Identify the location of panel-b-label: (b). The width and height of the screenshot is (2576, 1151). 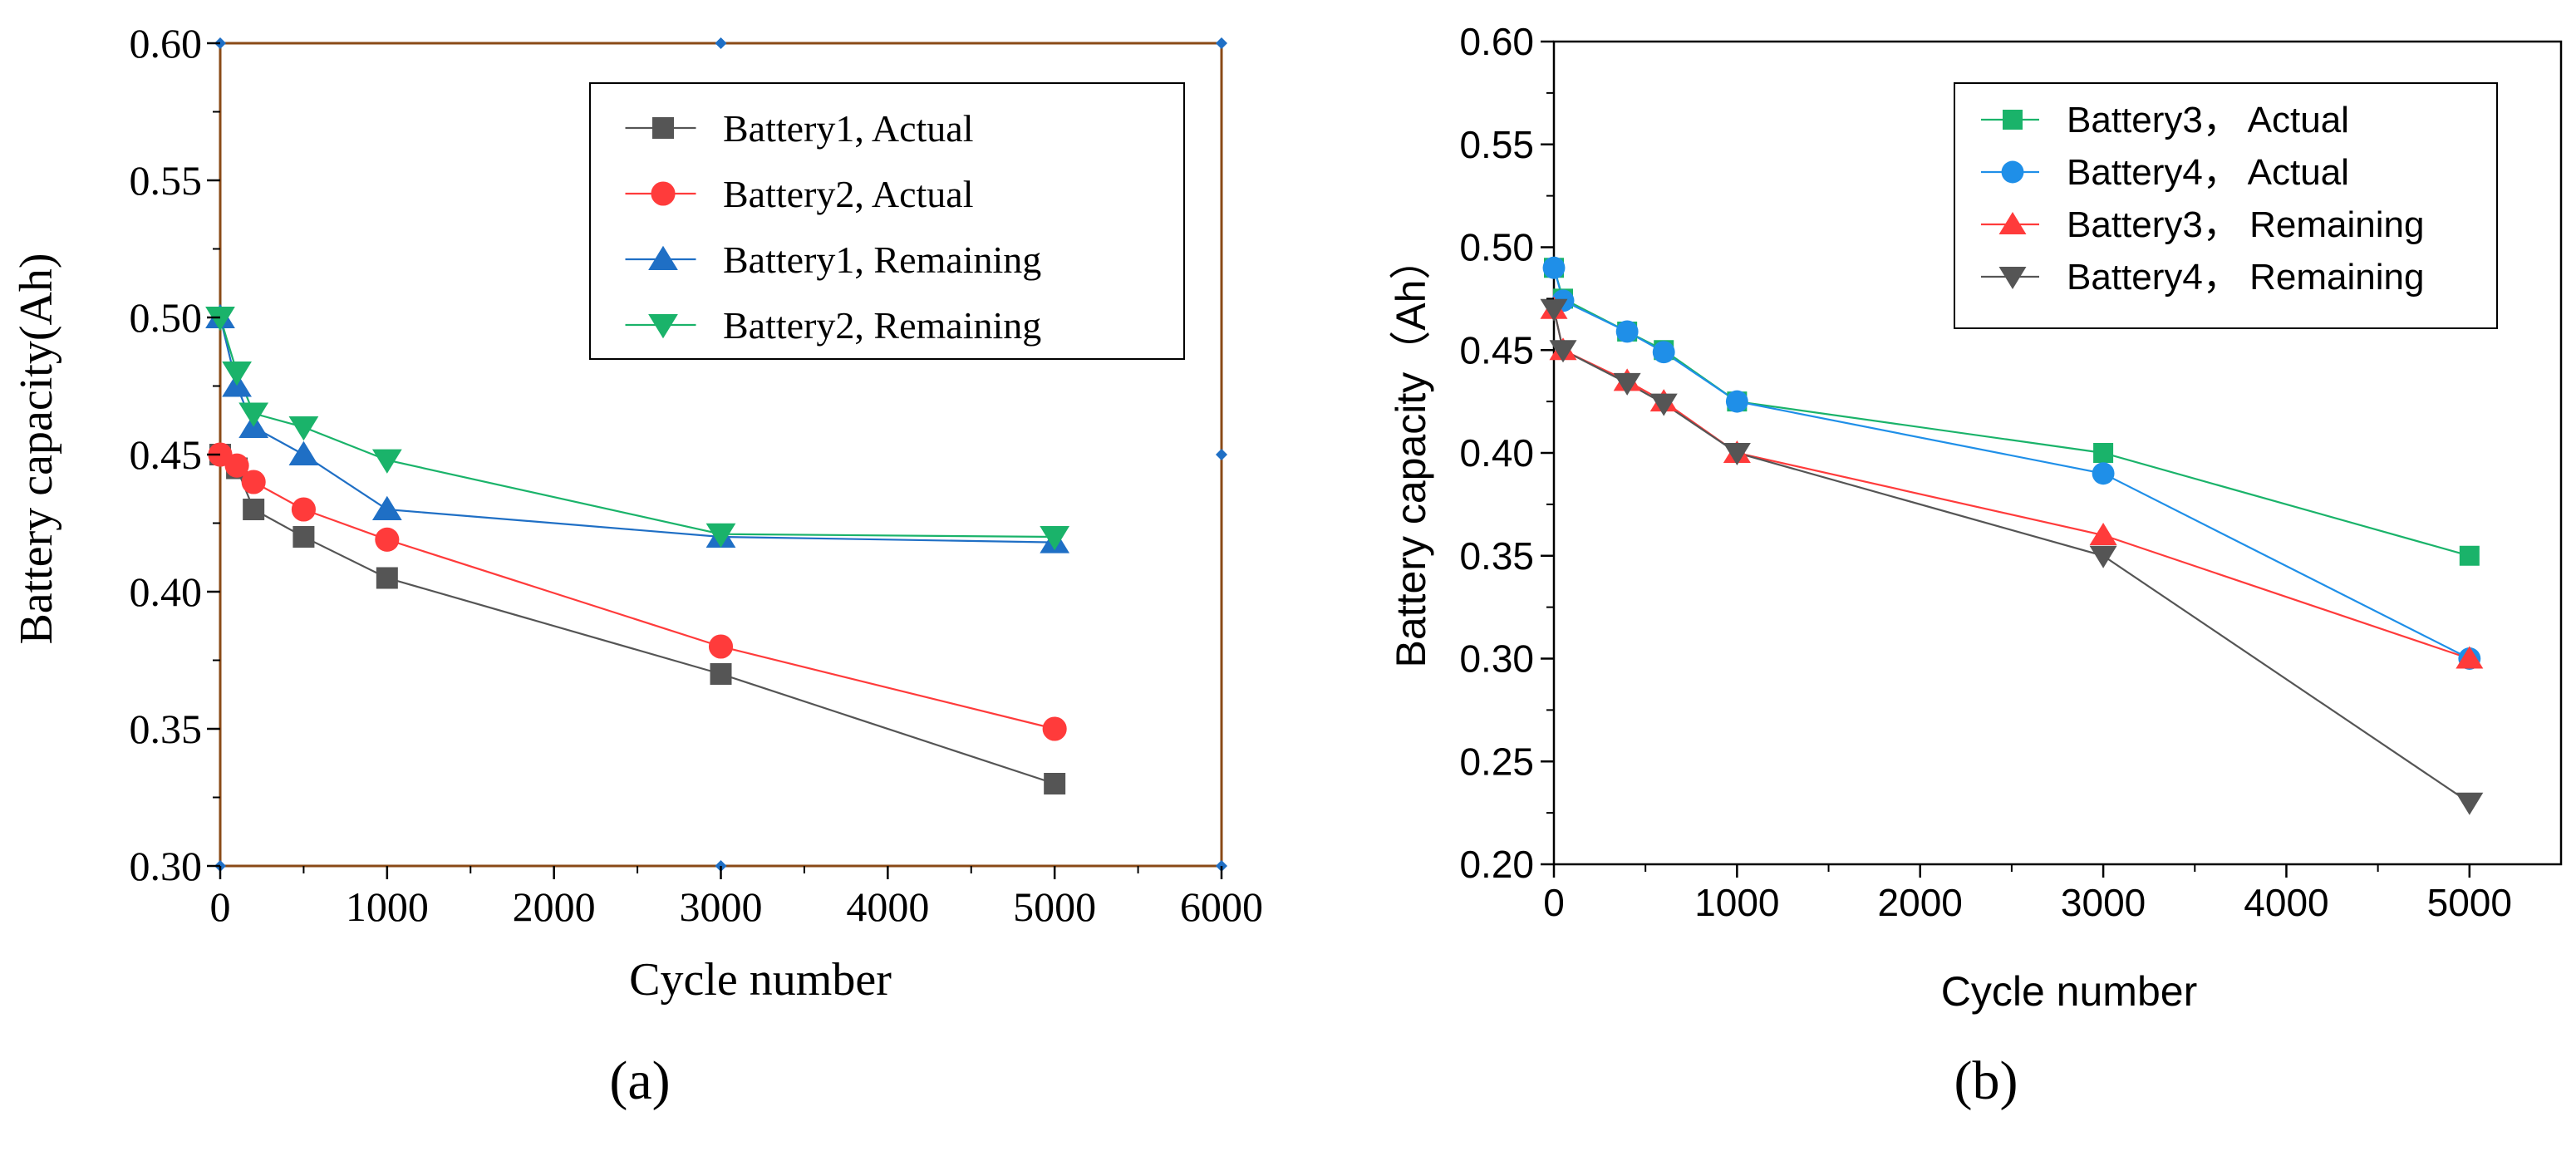
(1986, 1081).